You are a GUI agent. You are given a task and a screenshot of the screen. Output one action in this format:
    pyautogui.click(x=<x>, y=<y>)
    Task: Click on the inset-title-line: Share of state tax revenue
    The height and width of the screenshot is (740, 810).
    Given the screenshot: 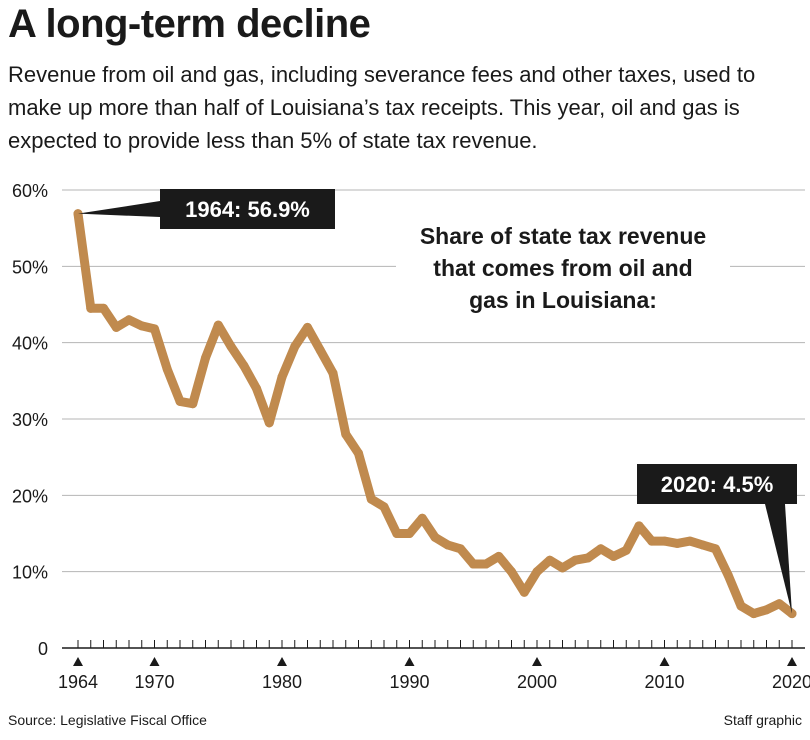 What is the action you would take?
    pyautogui.click(x=563, y=236)
    